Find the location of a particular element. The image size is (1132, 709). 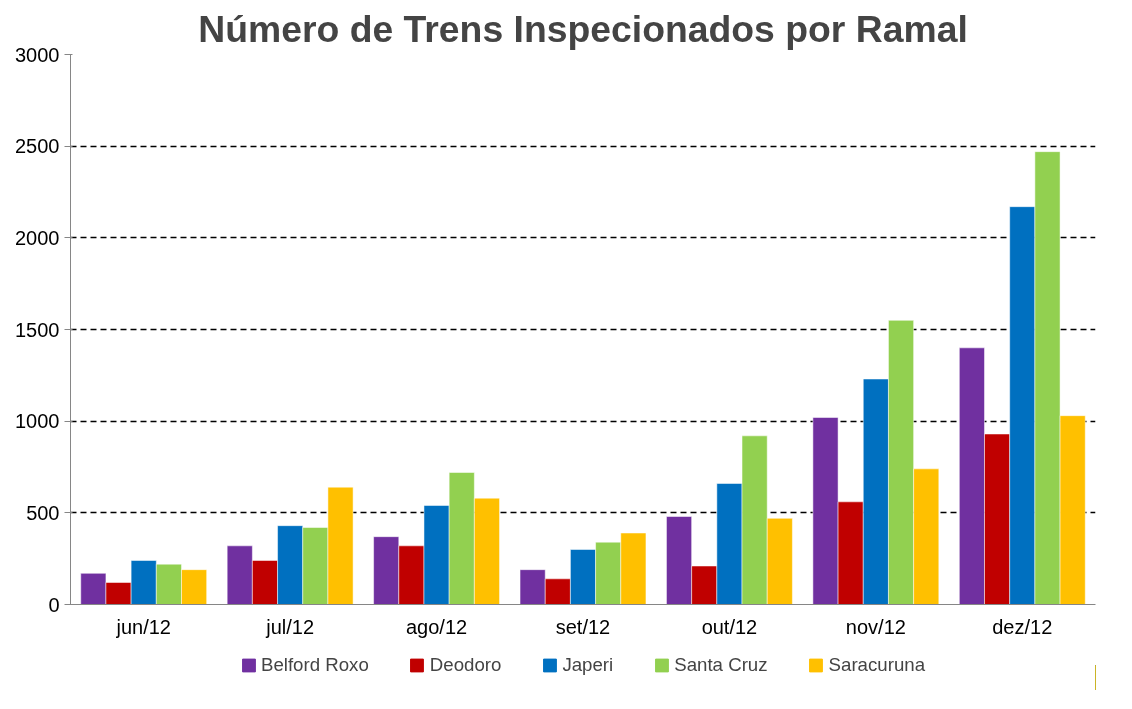

x-tick-label: dez/12 is located at coordinates (1022, 626).